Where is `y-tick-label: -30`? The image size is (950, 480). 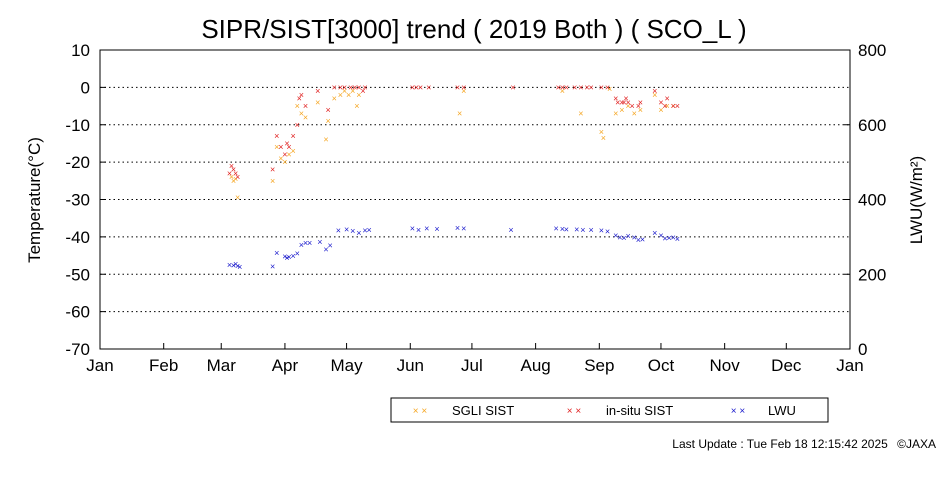
y-tick-label: -30 is located at coordinates (77, 200).